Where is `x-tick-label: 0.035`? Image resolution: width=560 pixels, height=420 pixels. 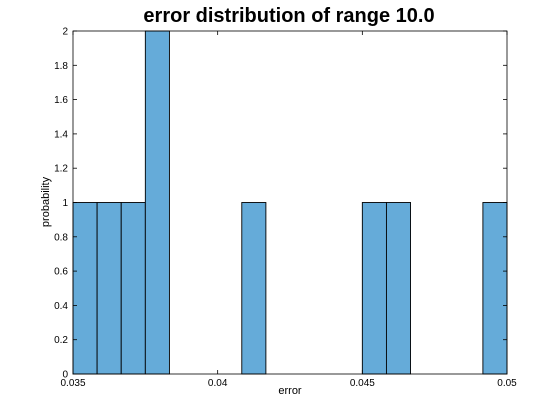
x-tick-label: 0.035 is located at coordinates (72, 383).